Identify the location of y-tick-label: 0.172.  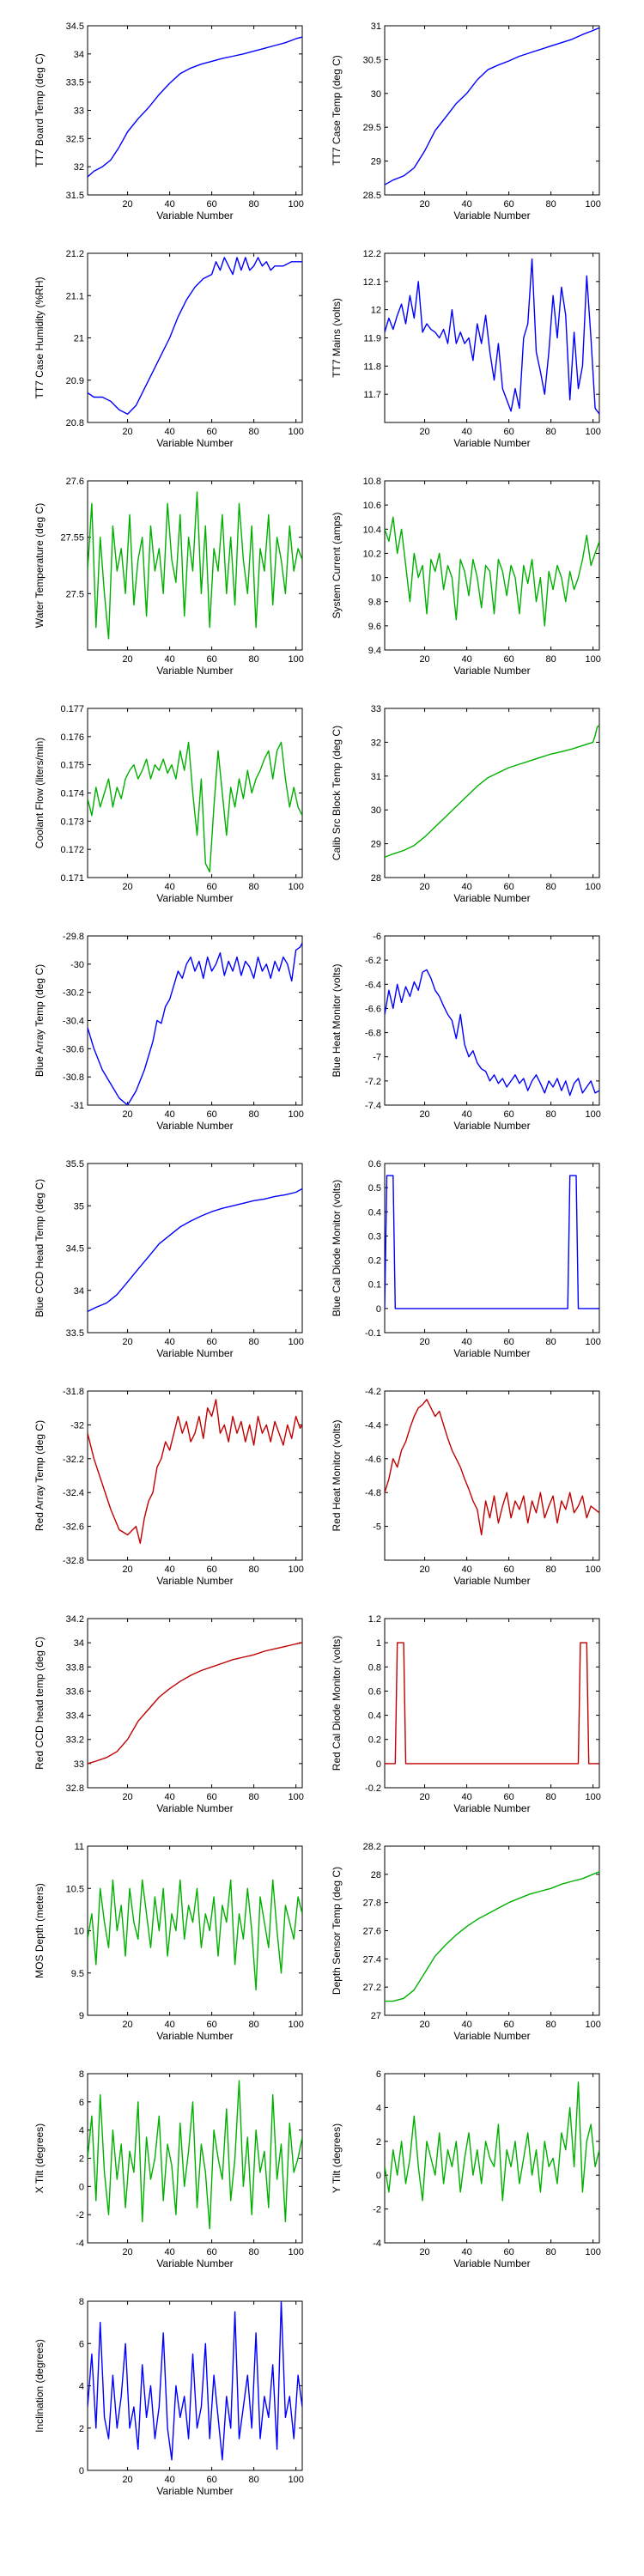
(72, 850).